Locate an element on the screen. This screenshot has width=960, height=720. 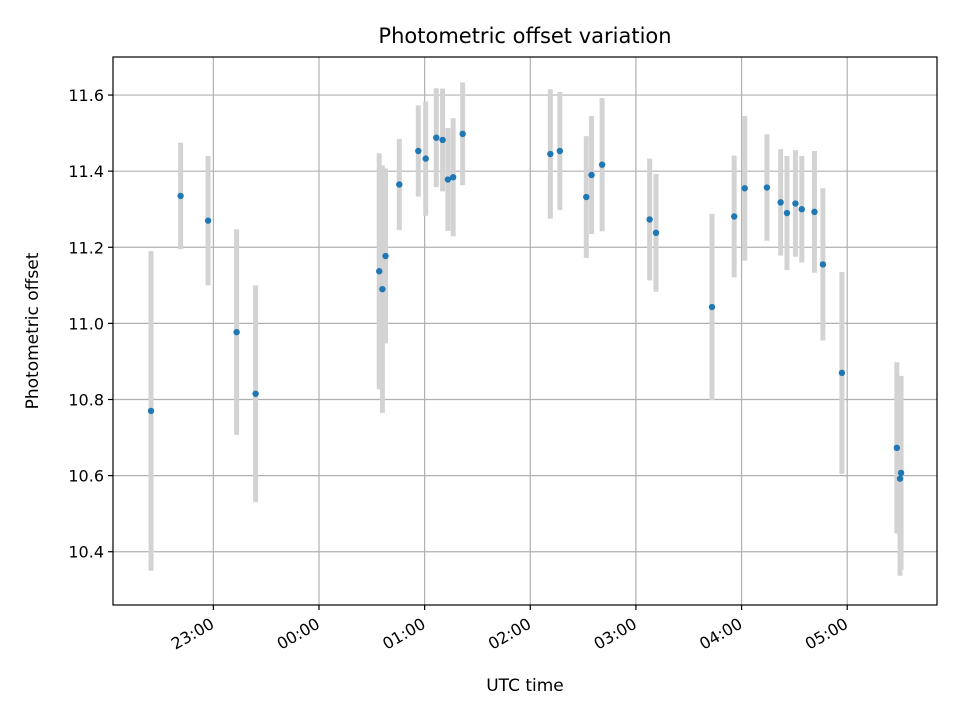
y-tick-label: 11.6 is located at coordinates (86, 95).